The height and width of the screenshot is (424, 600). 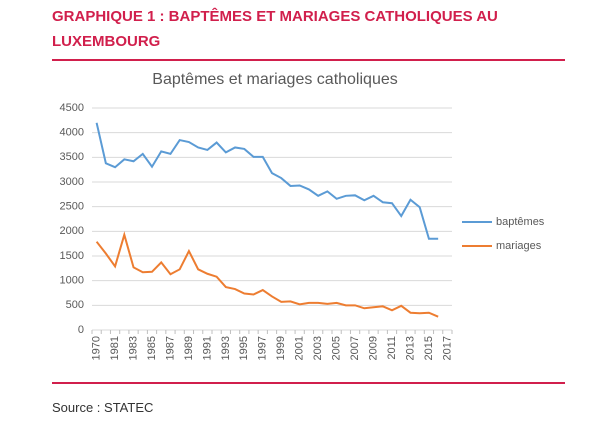 What do you see at coordinates (226, 348) in the screenshot?
I see `x-tick-label: 1993` at bounding box center [226, 348].